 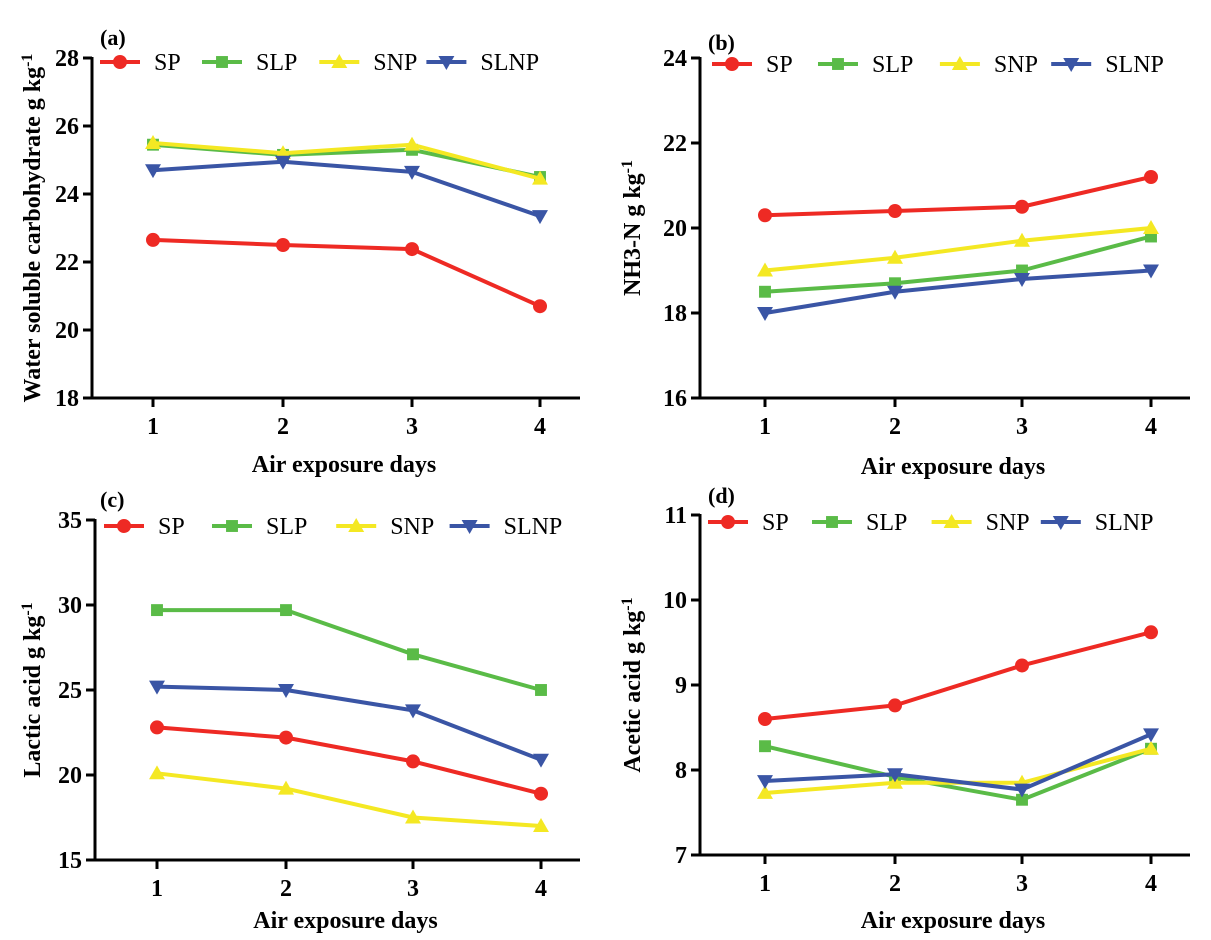 What do you see at coordinates (1022, 884) in the screenshot?
I see `x-tick-label: 3` at bounding box center [1022, 884].